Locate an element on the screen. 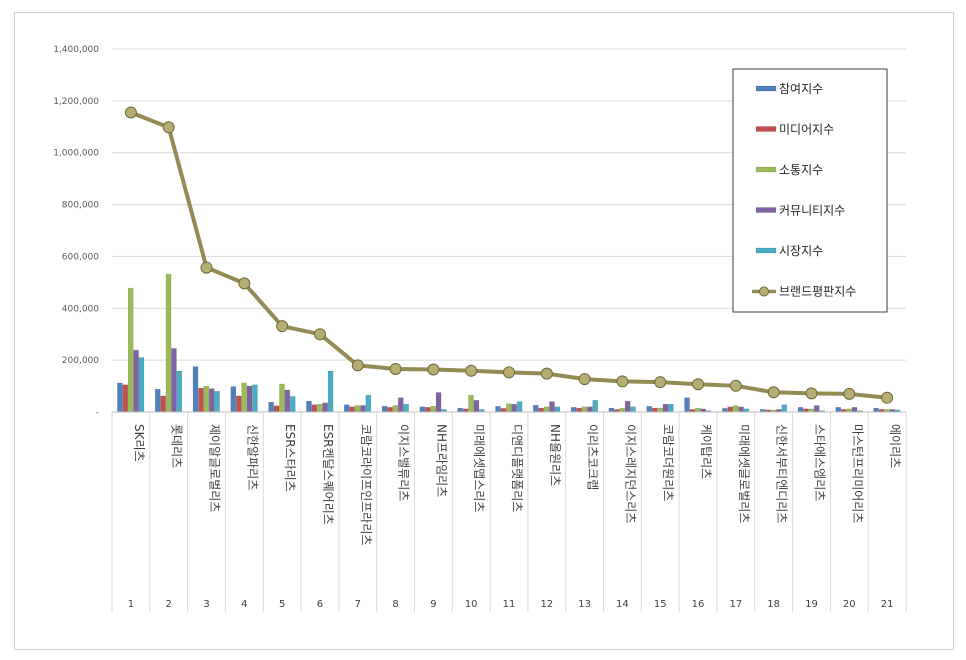 The image size is (966, 660). legend-marker is located at coordinates (764, 291).